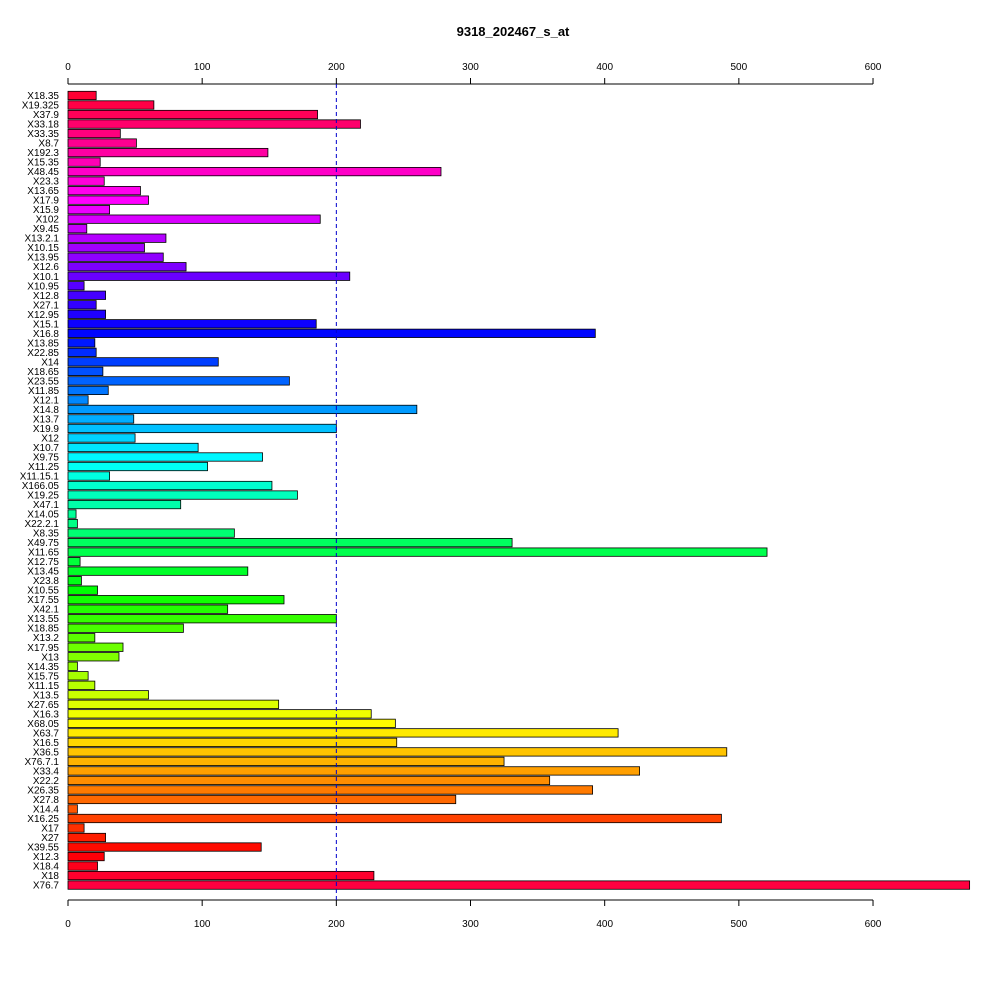 This screenshot has height=1000, width=1000. Describe the element at coordinates (50, 657) in the screenshot. I see `category-label: X13` at that location.